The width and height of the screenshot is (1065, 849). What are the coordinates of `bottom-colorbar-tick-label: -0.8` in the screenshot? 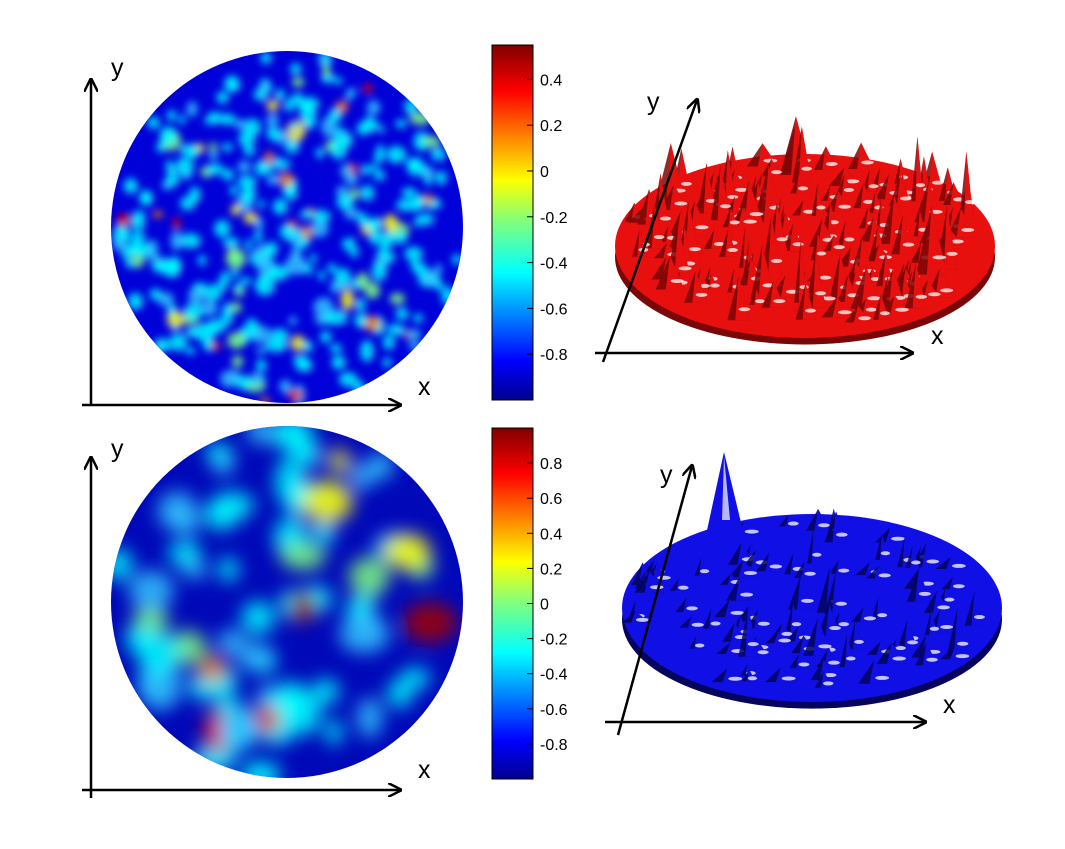 It's located at (554, 745).